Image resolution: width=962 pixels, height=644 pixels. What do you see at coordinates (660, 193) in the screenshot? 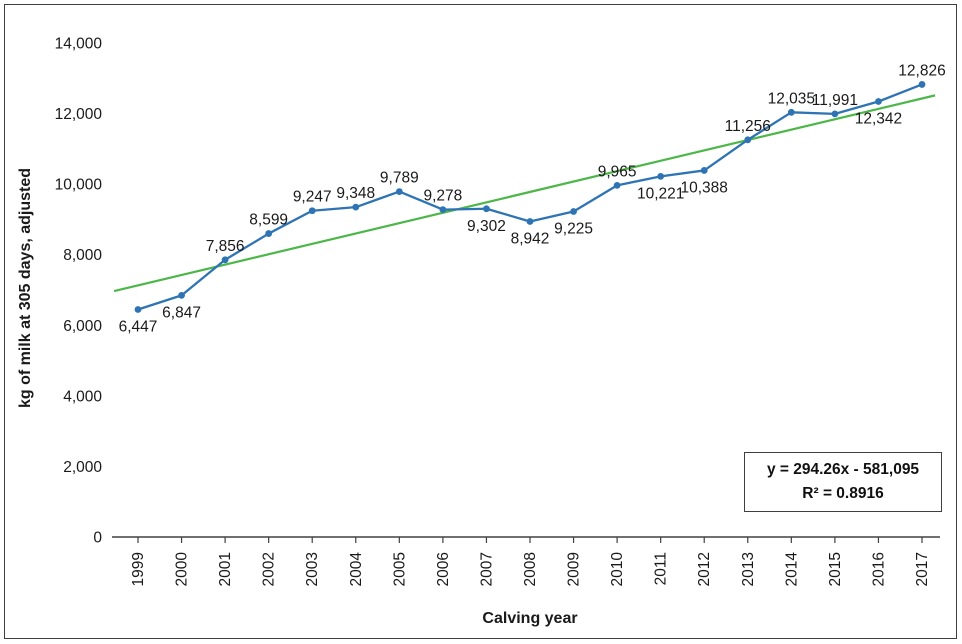
I see `data-point-label: 10,221` at bounding box center [660, 193].